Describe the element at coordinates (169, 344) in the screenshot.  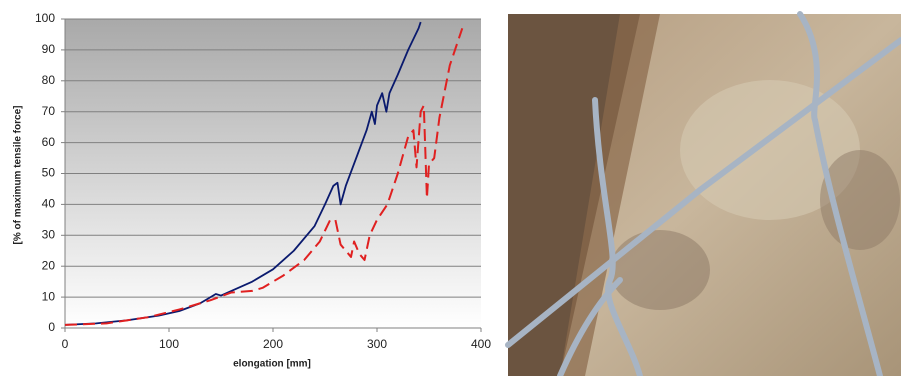
I see `x-tick-label: 100` at that location.